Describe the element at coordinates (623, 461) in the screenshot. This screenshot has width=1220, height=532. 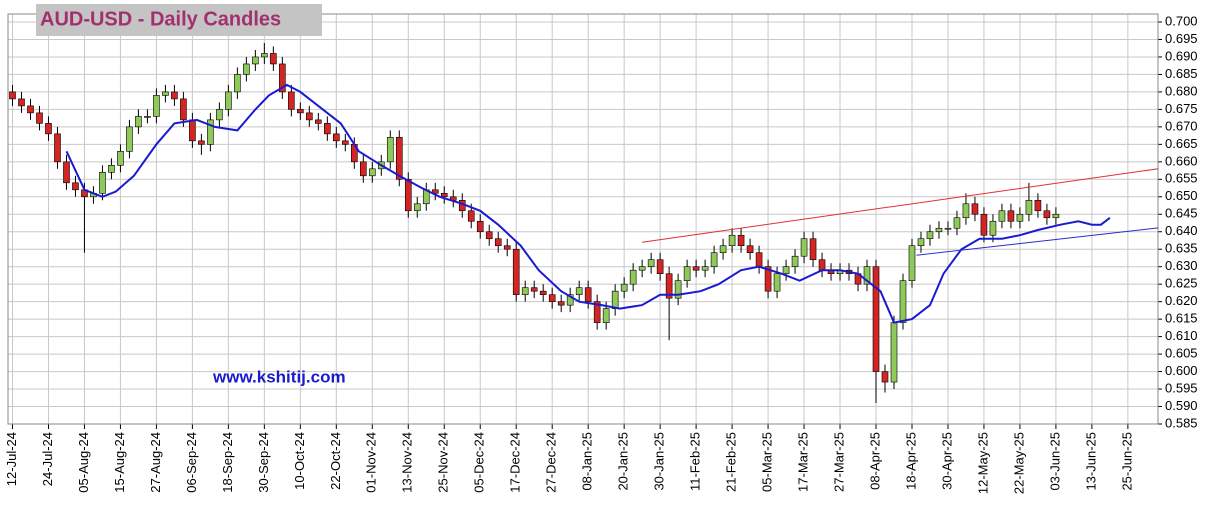
I see `x-tick-label: 20-Jan-25` at that location.